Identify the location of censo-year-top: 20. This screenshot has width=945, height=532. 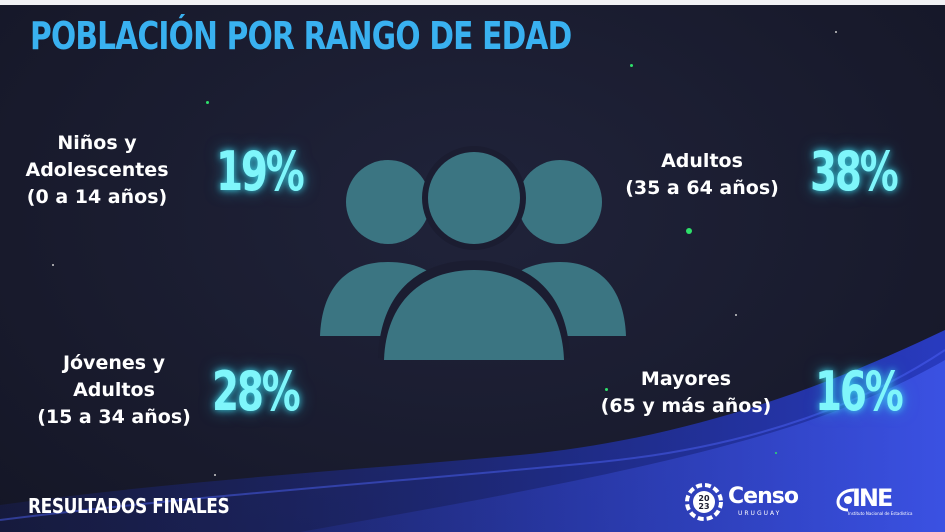
(704, 498).